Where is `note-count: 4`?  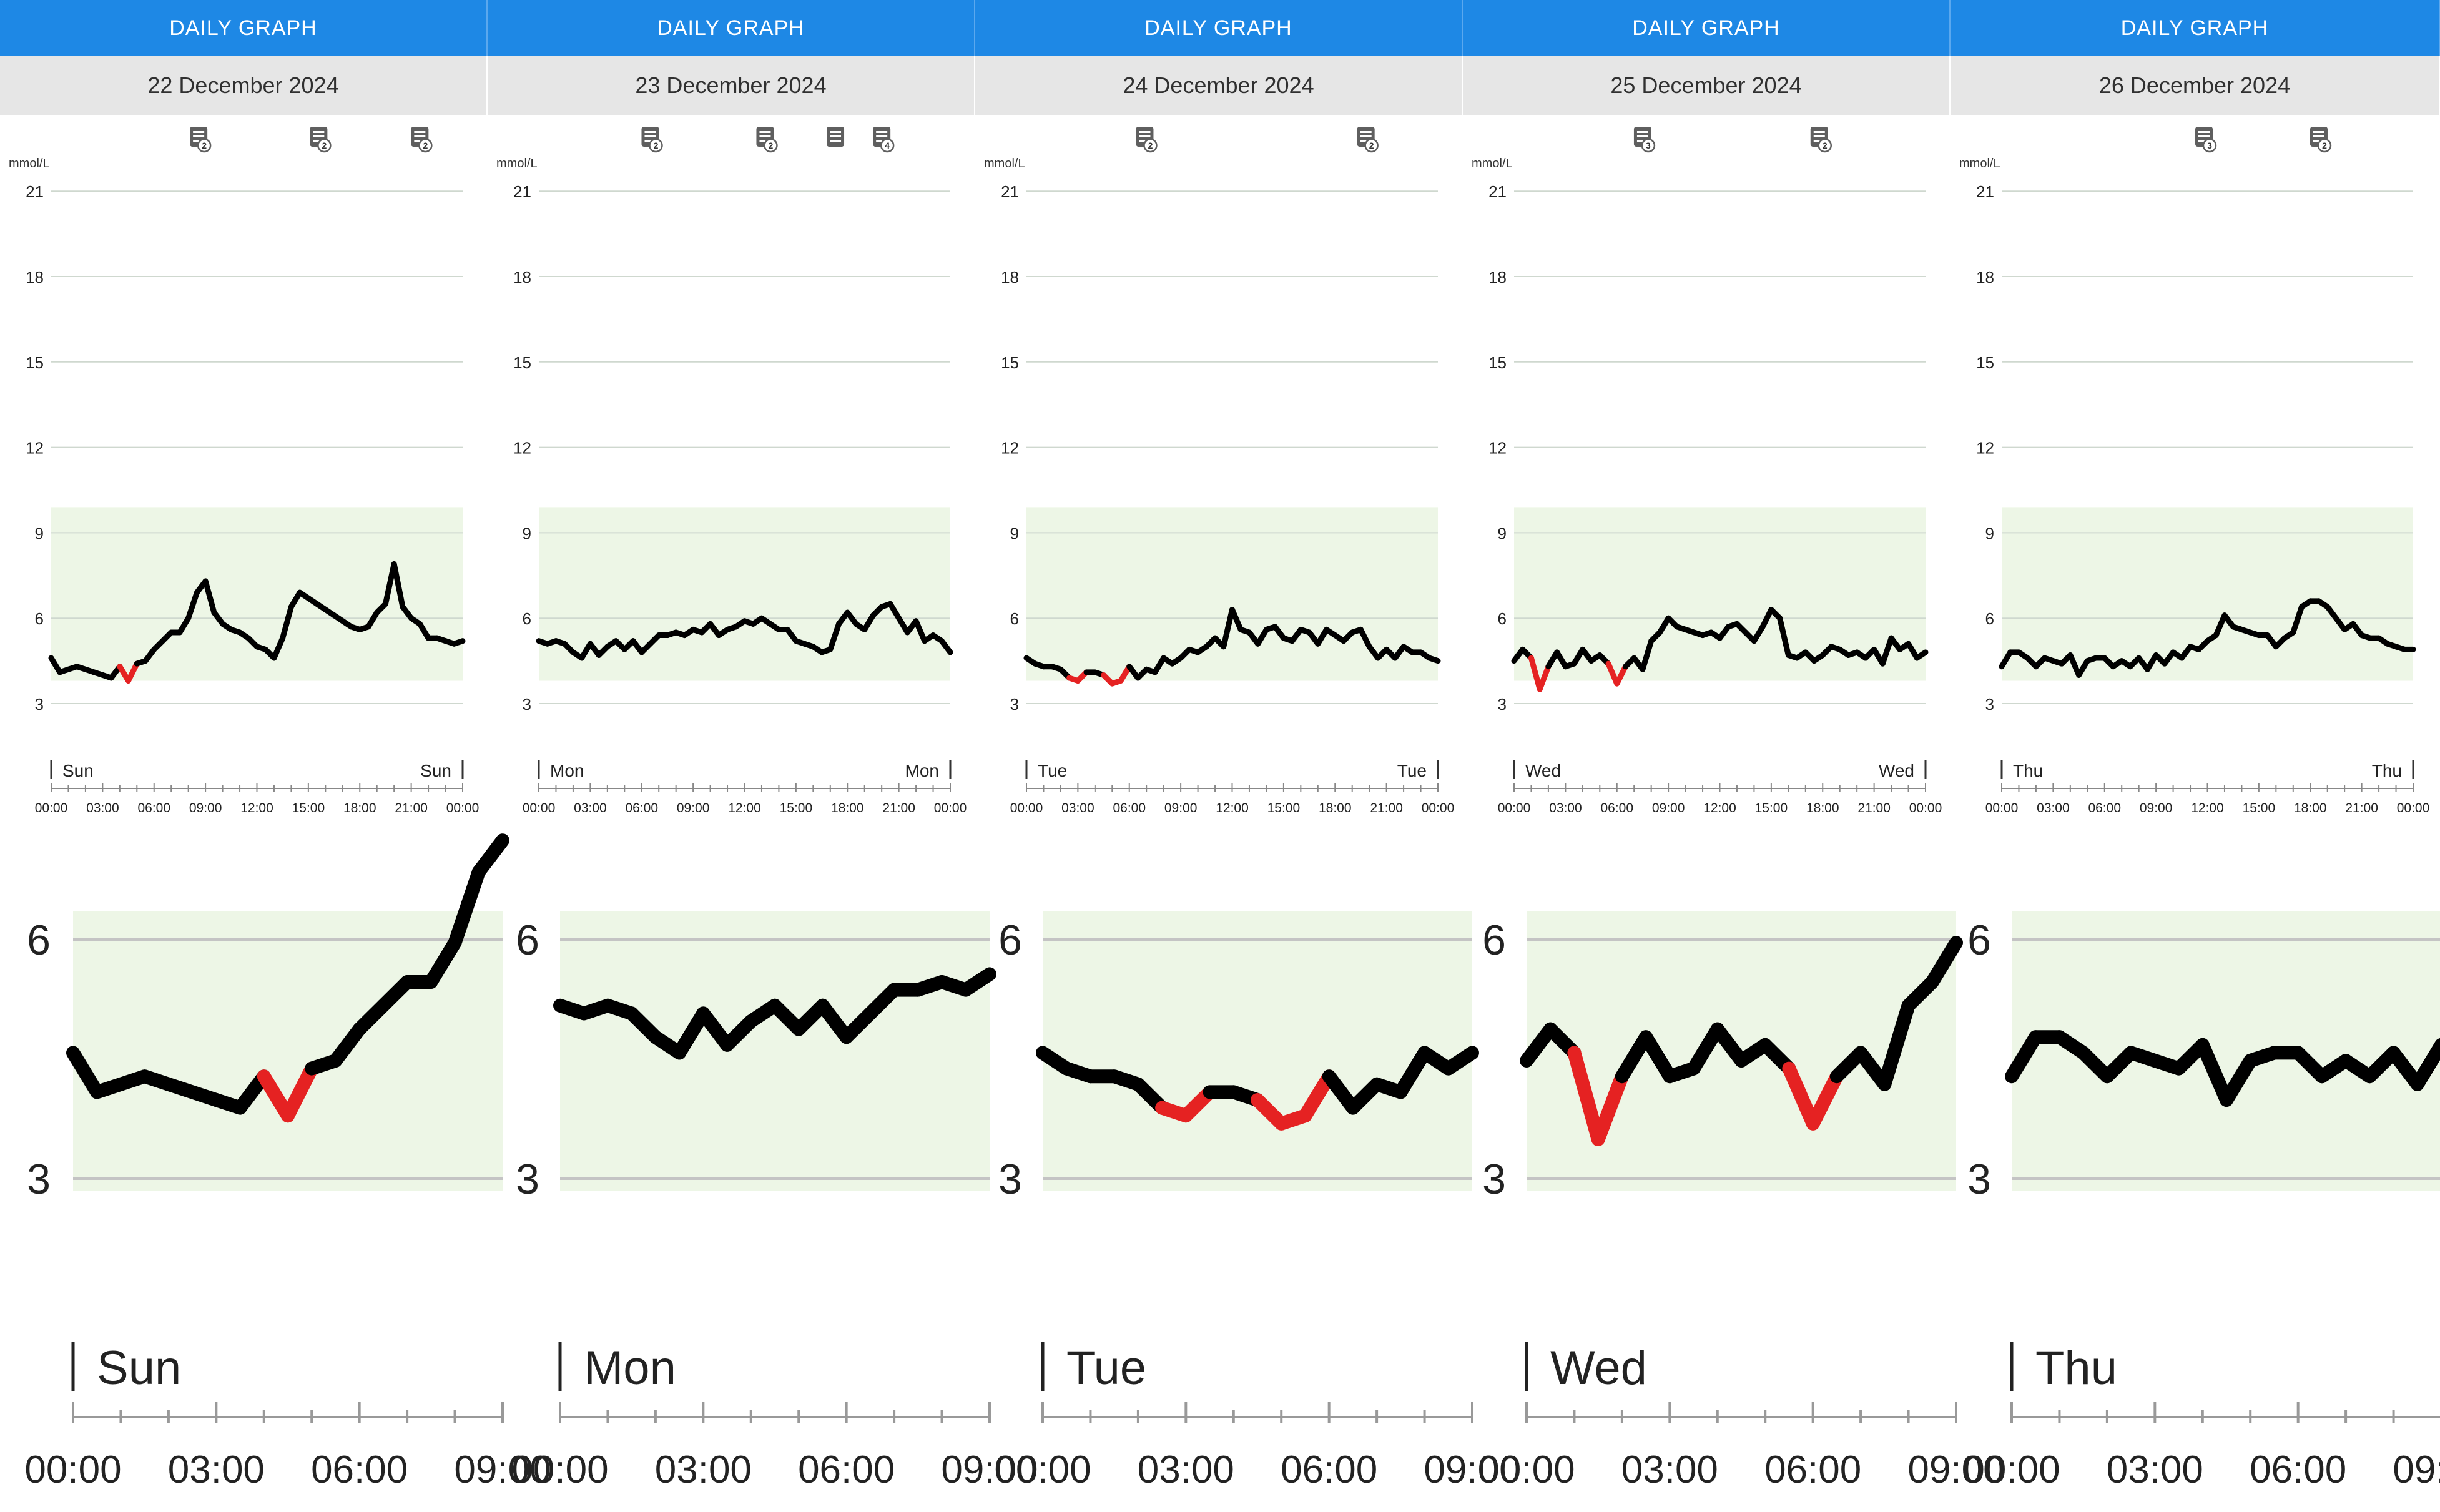 note-count: 4 is located at coordinates (887, 145).